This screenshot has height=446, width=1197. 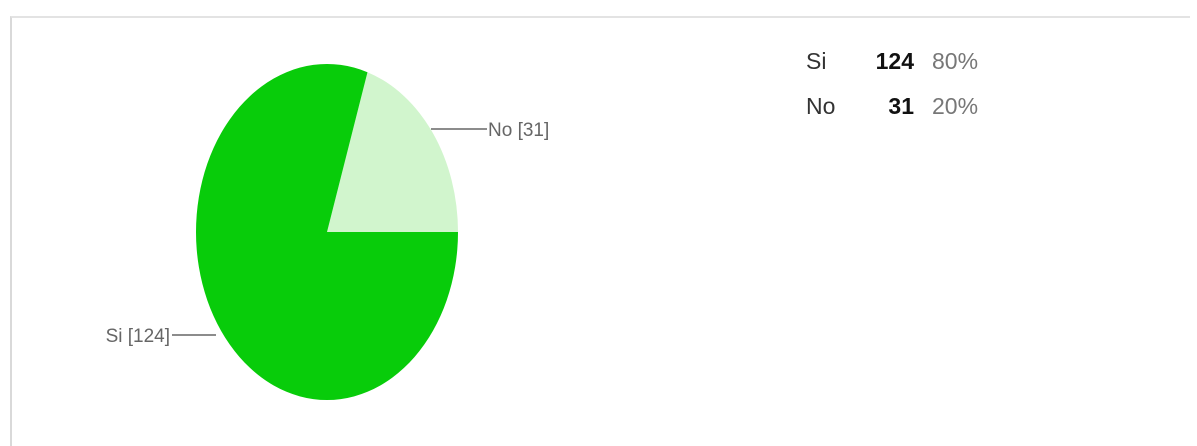 I want to click on summary-percent-si: 80%, so click(x=955, y=61).